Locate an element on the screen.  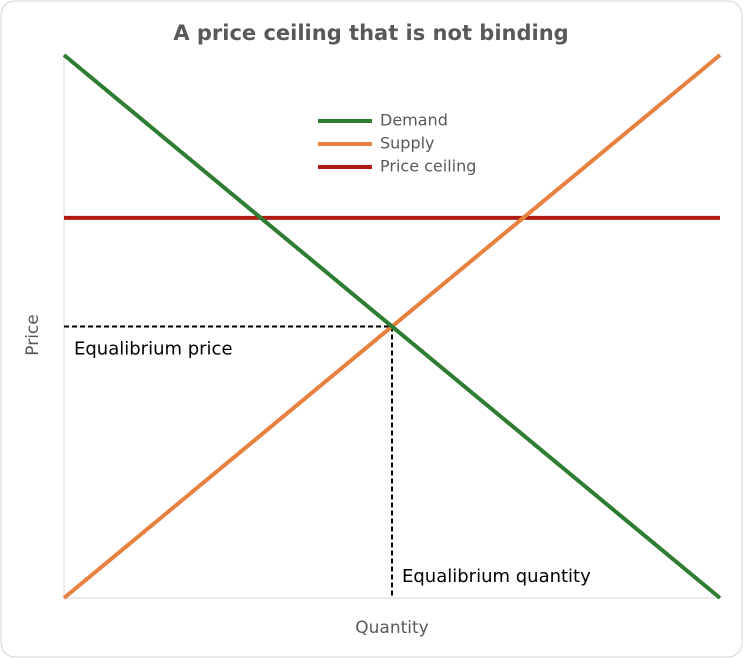
legend-label: Supply is located at coordinates (407, 143).